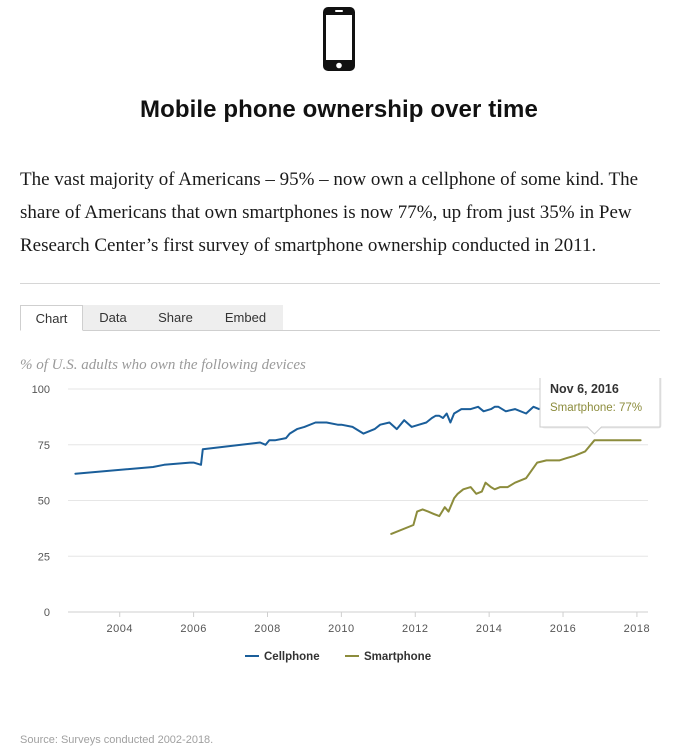  Describe the element at coordinates (245, 317) in the screenshot. I see `tab-embed: Embed` at that location.